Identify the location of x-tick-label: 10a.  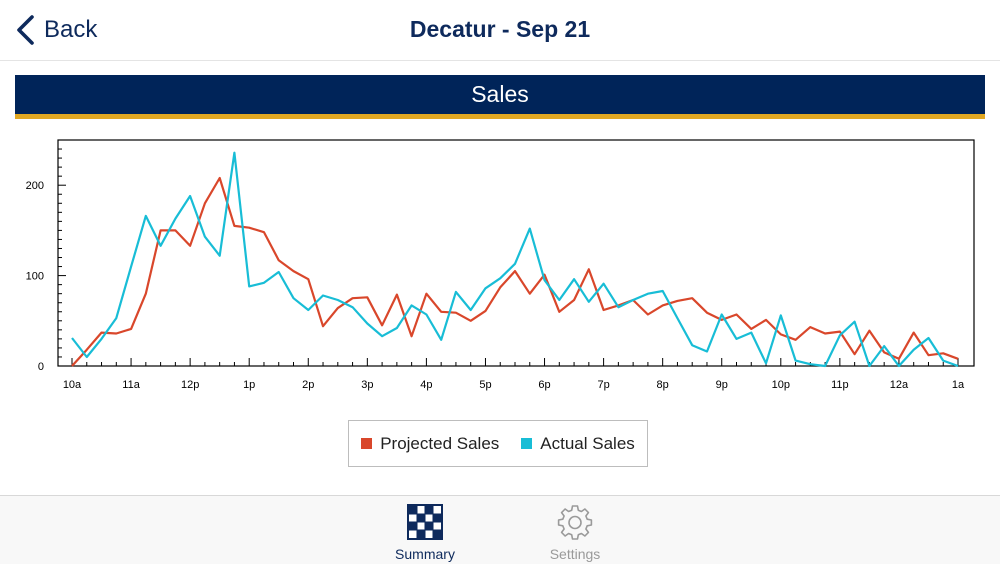
(72, 385).